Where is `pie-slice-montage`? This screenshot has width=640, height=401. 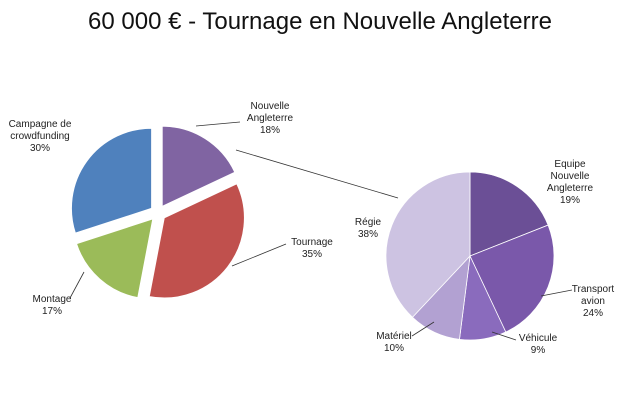 pie-slice-montage is located at coordinates (115, 258).